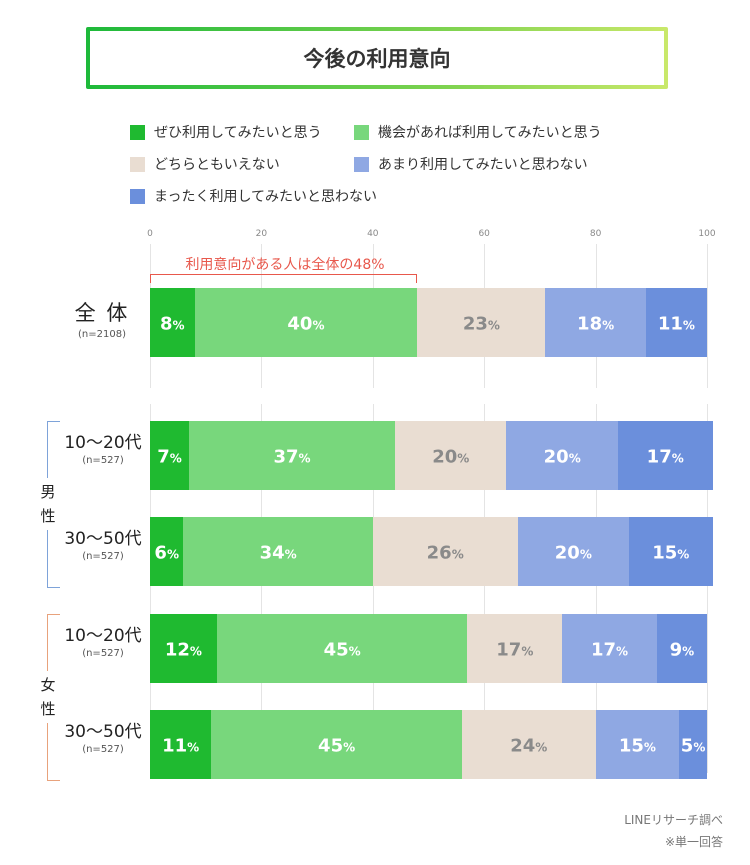 This screenshot has width=750, height=865. I want to click on chart-title: 今後の利用意向, so click(377, 58).